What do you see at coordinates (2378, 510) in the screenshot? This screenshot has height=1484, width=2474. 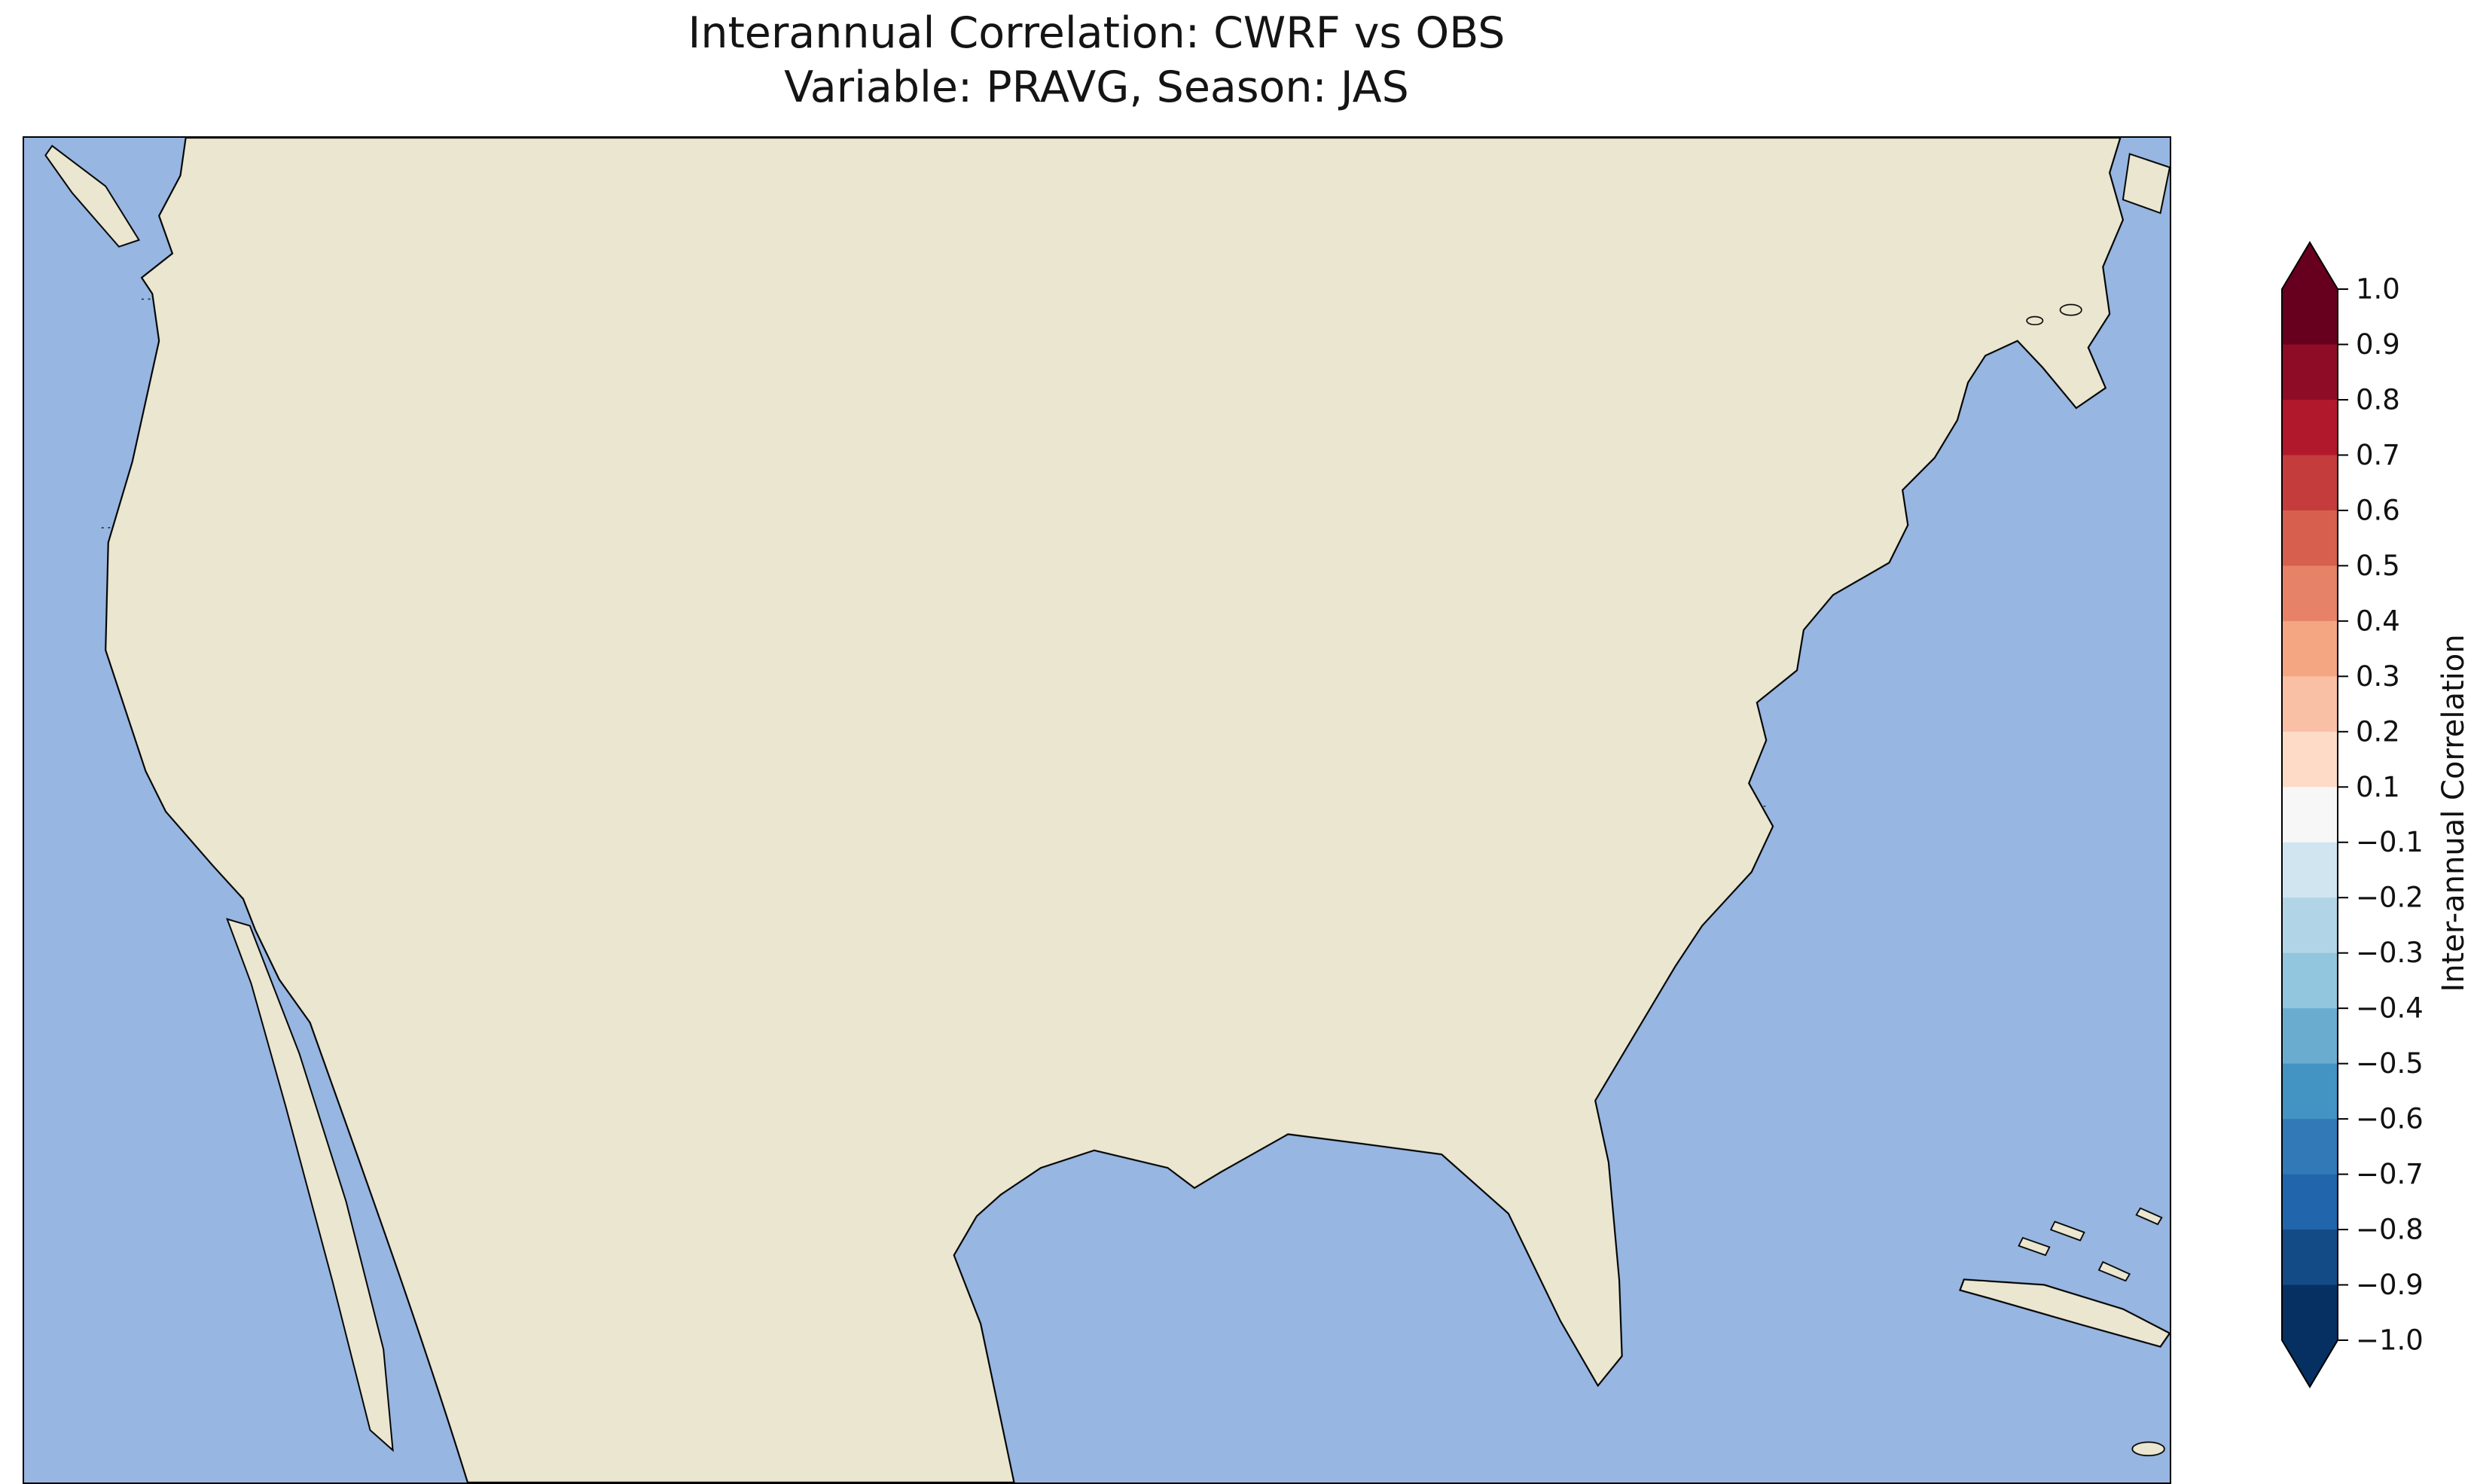 I see `colorbar-tick-label: 0.6` at bounding box center [2378, 510].